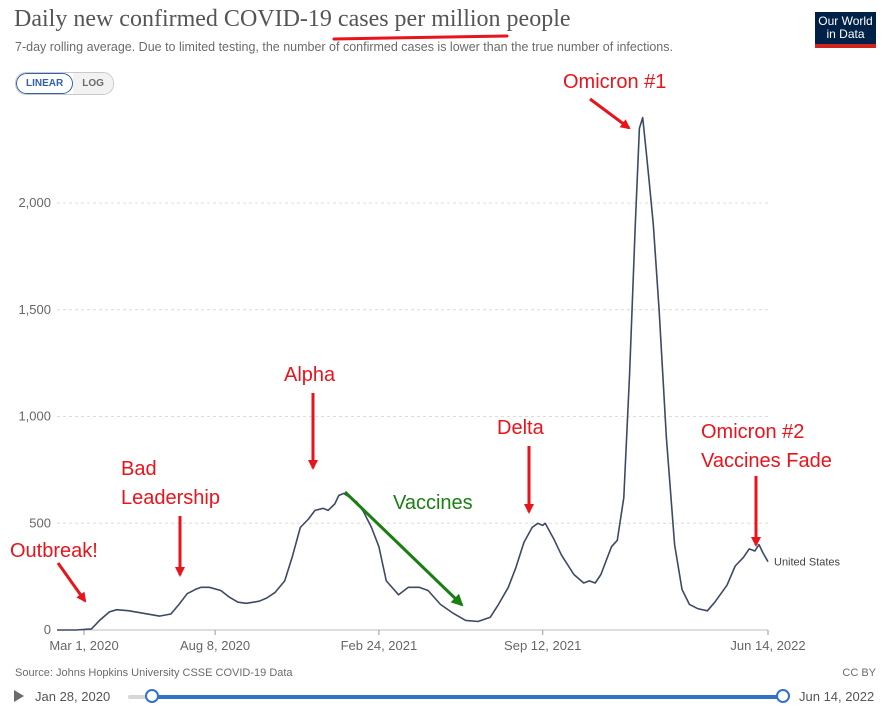 This screenshot has height=712, width=891. I want to click on annotation-omicron-1: Omicron #1, so click(614, 82).